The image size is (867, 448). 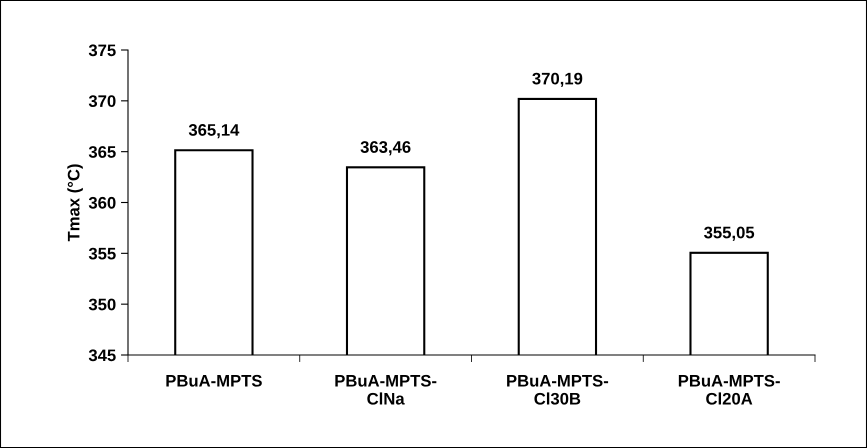 What do you see at coordinates (102, 50) in the screenshot?
I see `y-tick-label: 375` at bounding box center [102, 50].